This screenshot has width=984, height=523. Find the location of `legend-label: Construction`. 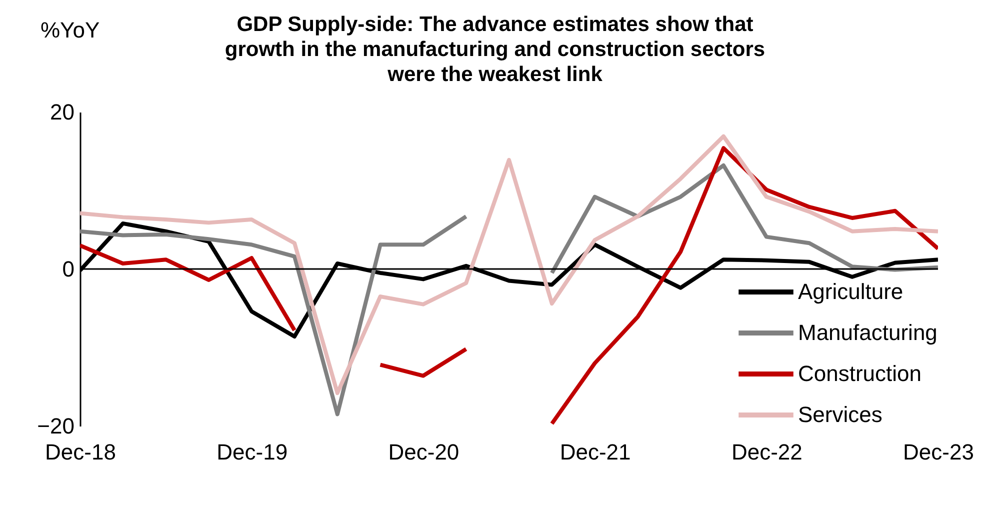

legend-label: Construction is located at coordinates (860, 373).